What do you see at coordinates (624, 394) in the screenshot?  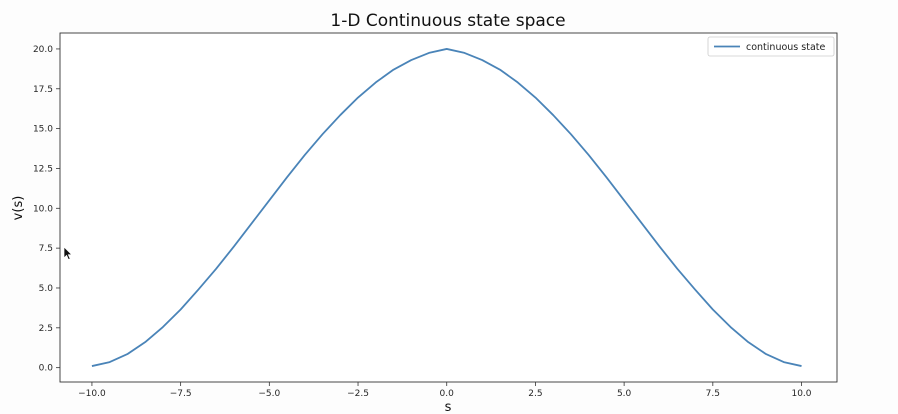 I see `x-tick-label: 5.0` at bounding box center [624, 394].